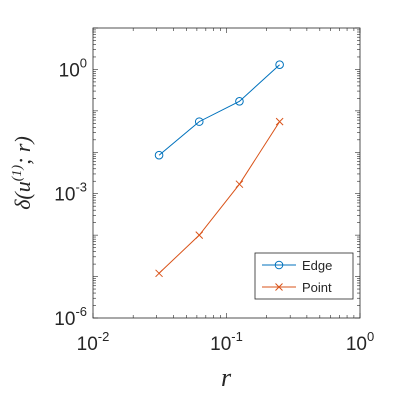  Describe the element at coordinates (81, 311) in the screenshot. I see `y-tick-label-exp: -6` at that location.